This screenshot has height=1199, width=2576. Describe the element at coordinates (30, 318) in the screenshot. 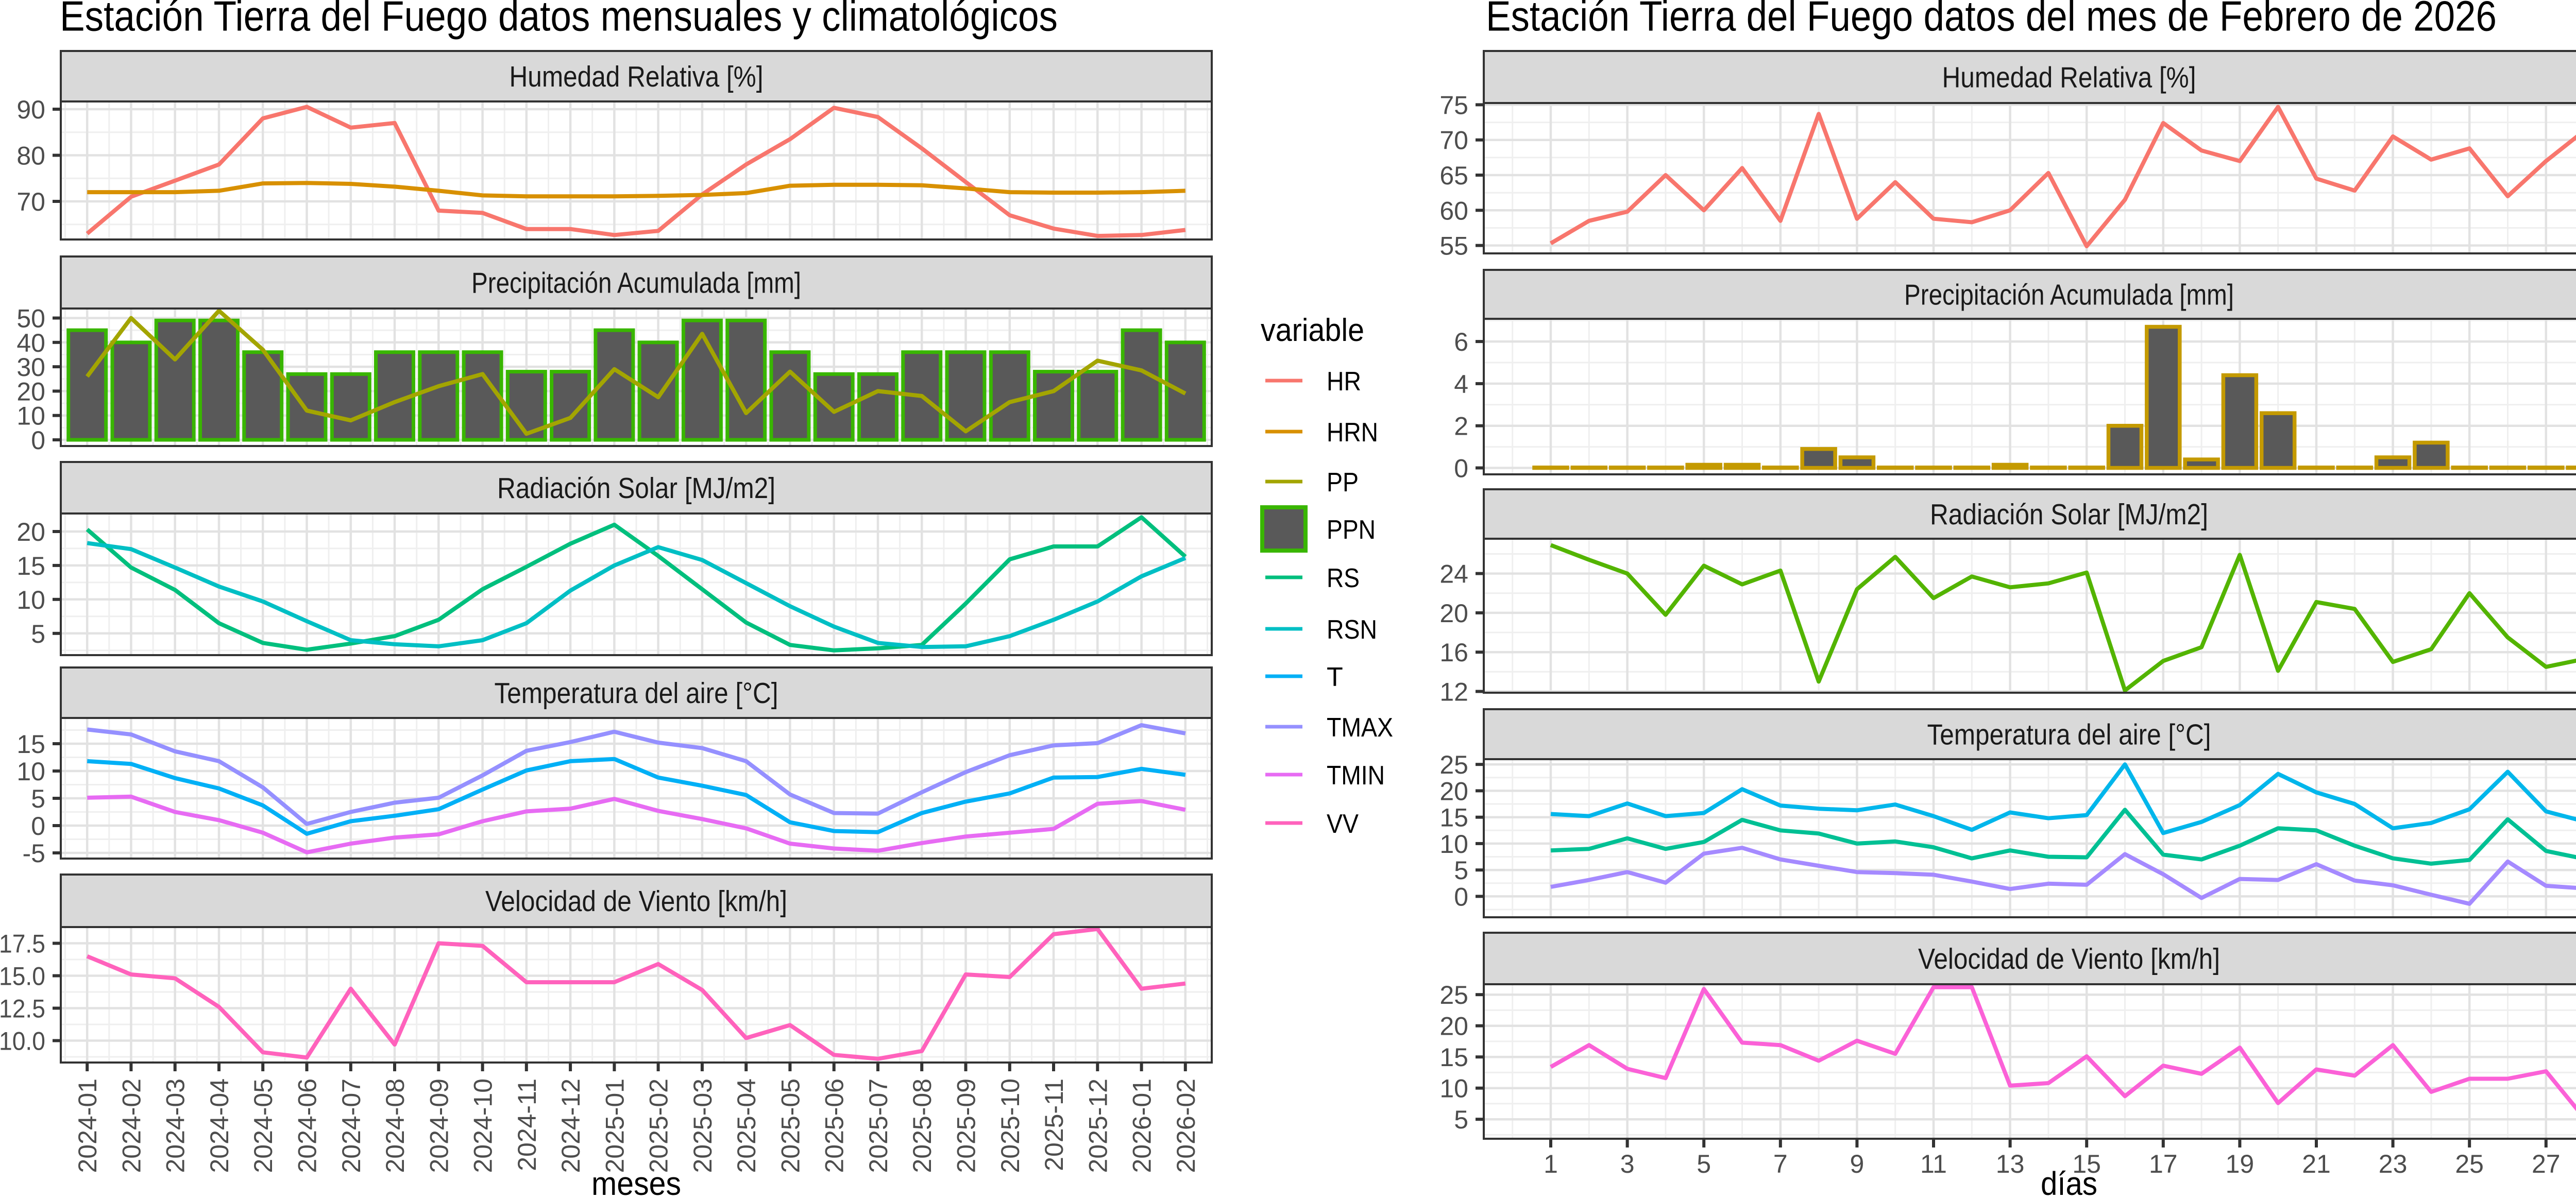

I see `svg-text: 50` at that location.